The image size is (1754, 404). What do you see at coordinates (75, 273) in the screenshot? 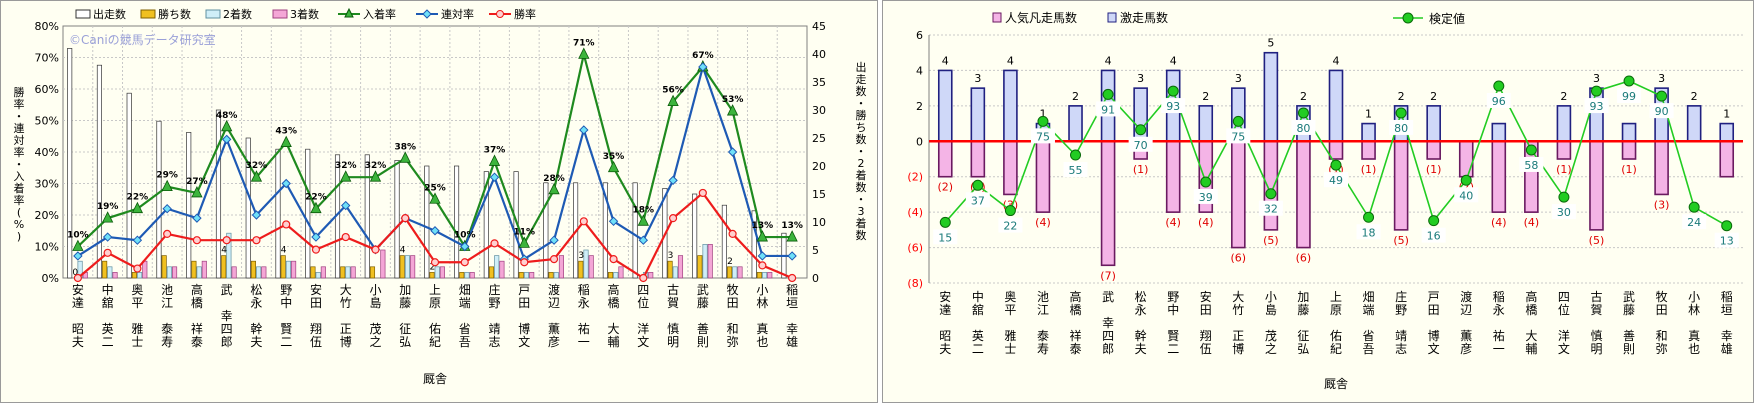
I see `win-count-label: 0` at bounding box center [75, 273].